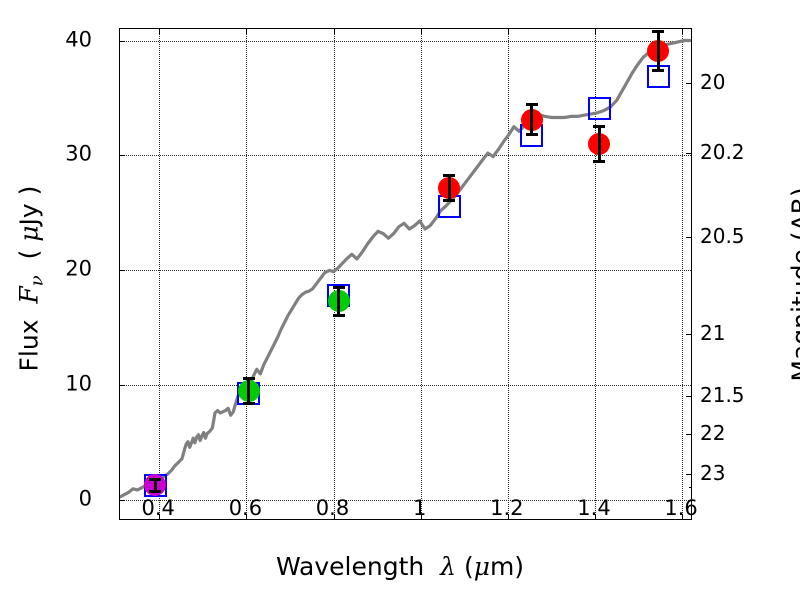 This screenshot has height=600, width=800. I want to click on errorbar-cap-front-6-lower, so click(658, 70).